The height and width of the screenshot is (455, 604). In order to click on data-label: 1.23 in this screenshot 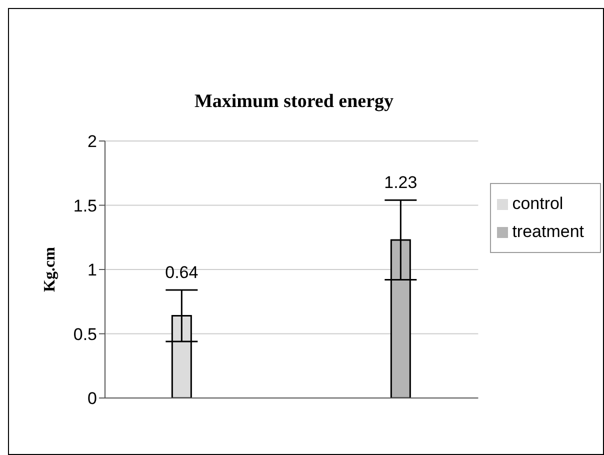, I will do `click(401, 182)`.